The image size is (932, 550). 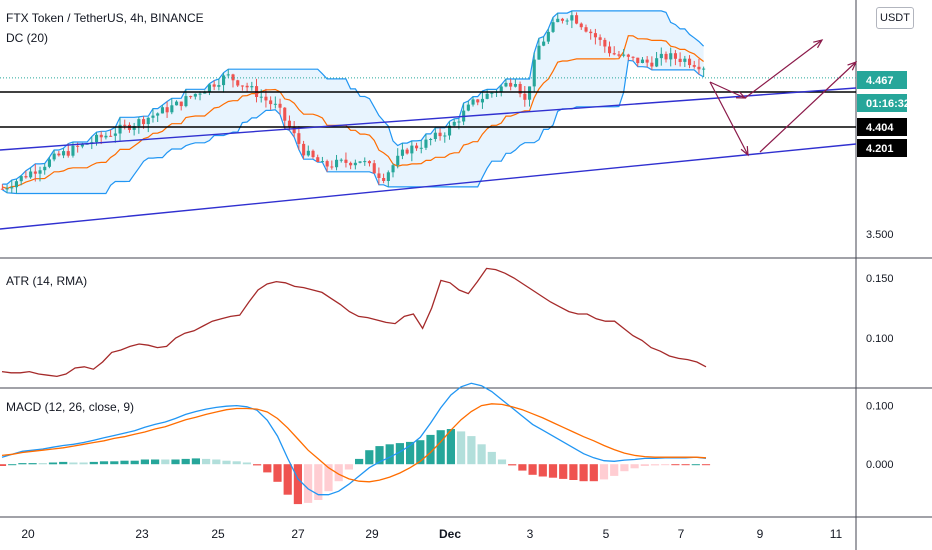 I want to click on price-tick: 3.500, so click(x=880, y=235).